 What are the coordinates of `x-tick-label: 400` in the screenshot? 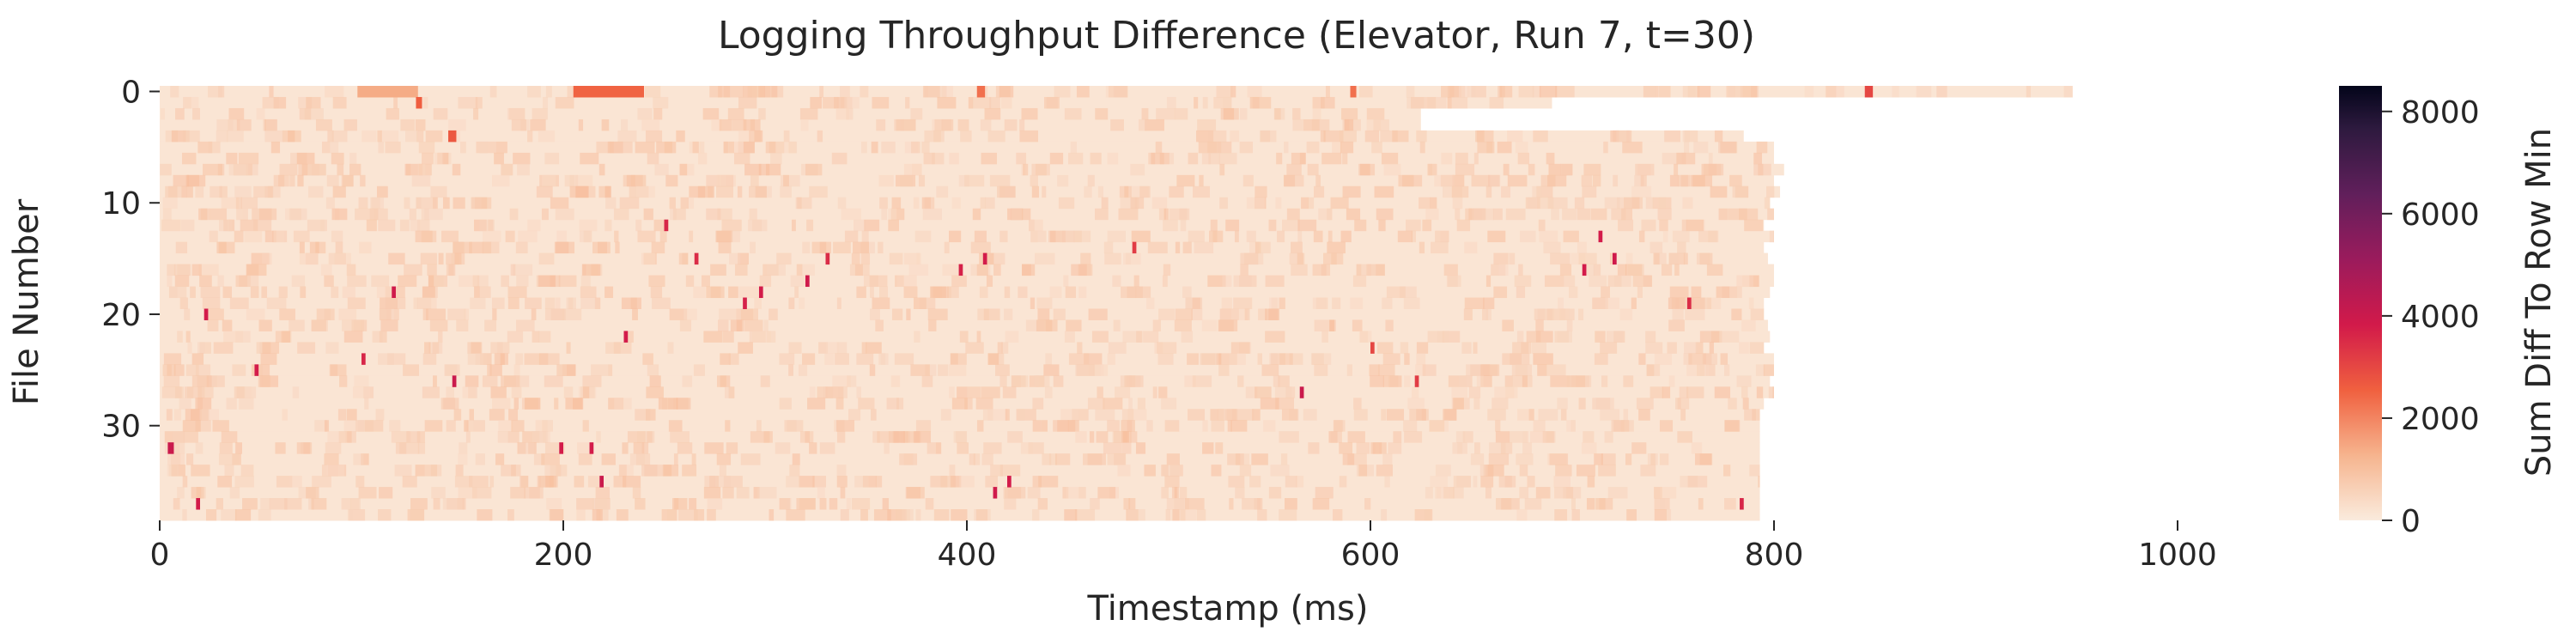 It's located at (968, 555).